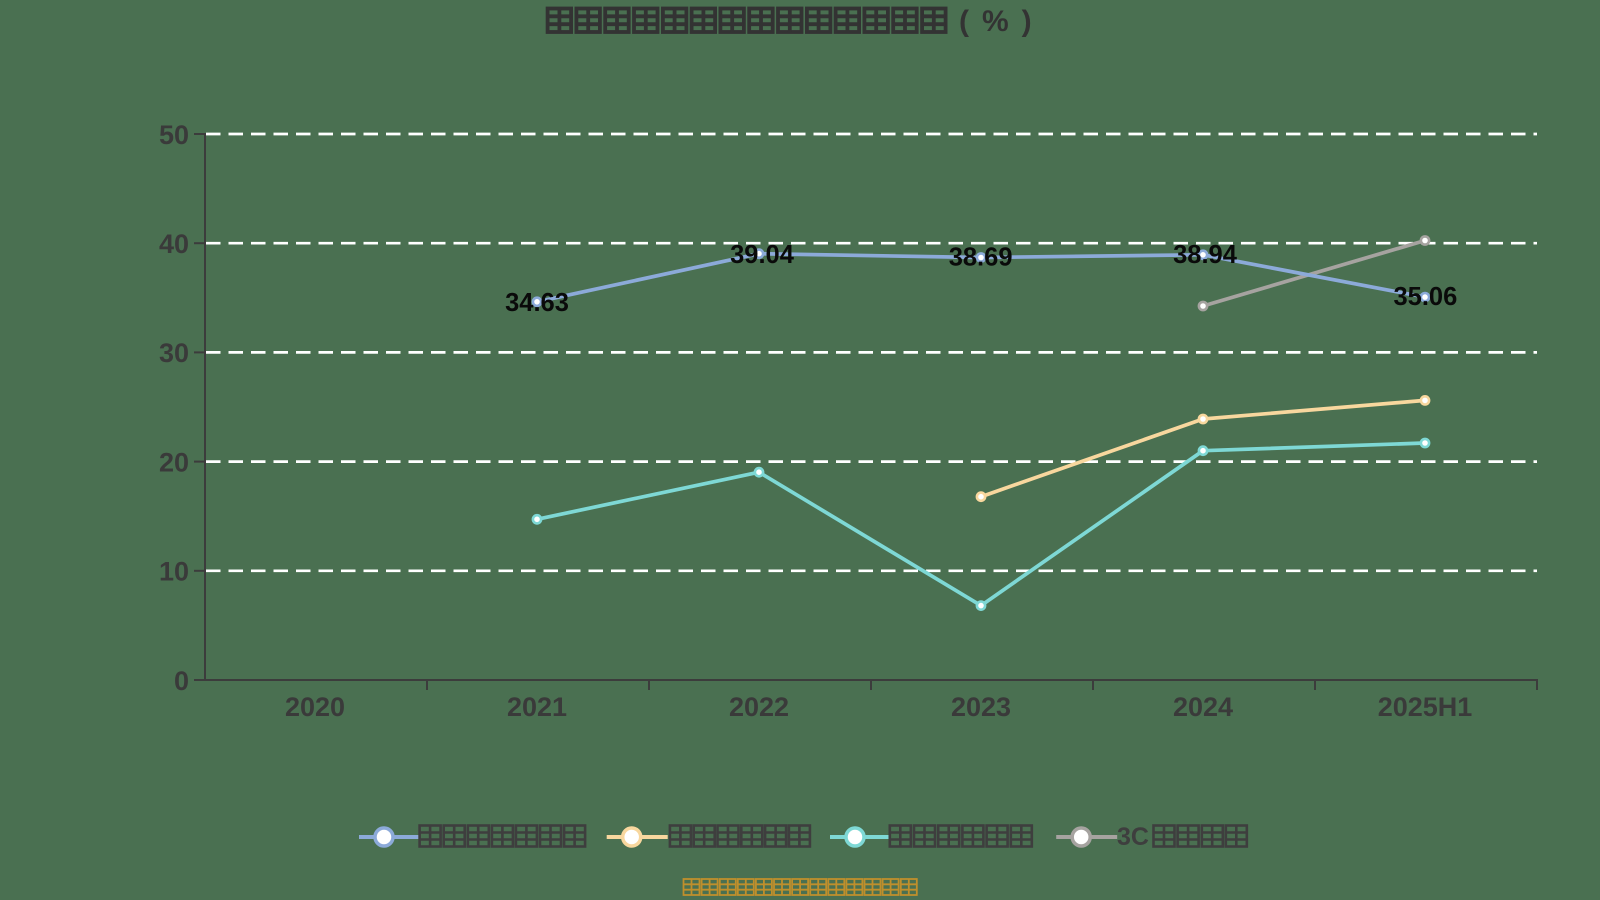  What do you see at coordinates (1425, 297) in the screenshot?
I see `svg-text: 35.06` at bounding box center [1425, 297].